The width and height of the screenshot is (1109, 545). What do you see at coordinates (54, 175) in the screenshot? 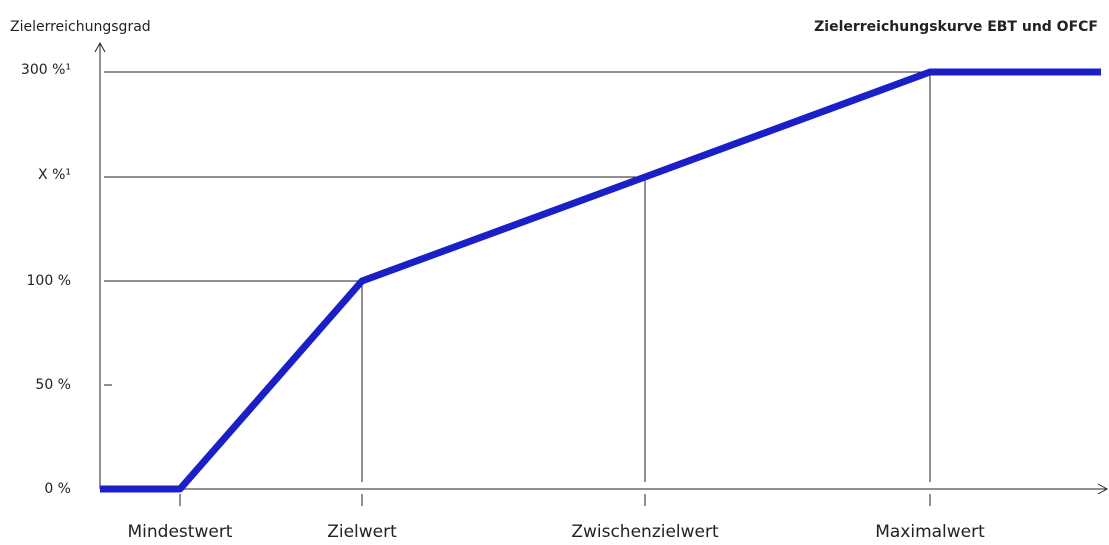
I see `y-label: X %¹` at bounding box center [54, 175].